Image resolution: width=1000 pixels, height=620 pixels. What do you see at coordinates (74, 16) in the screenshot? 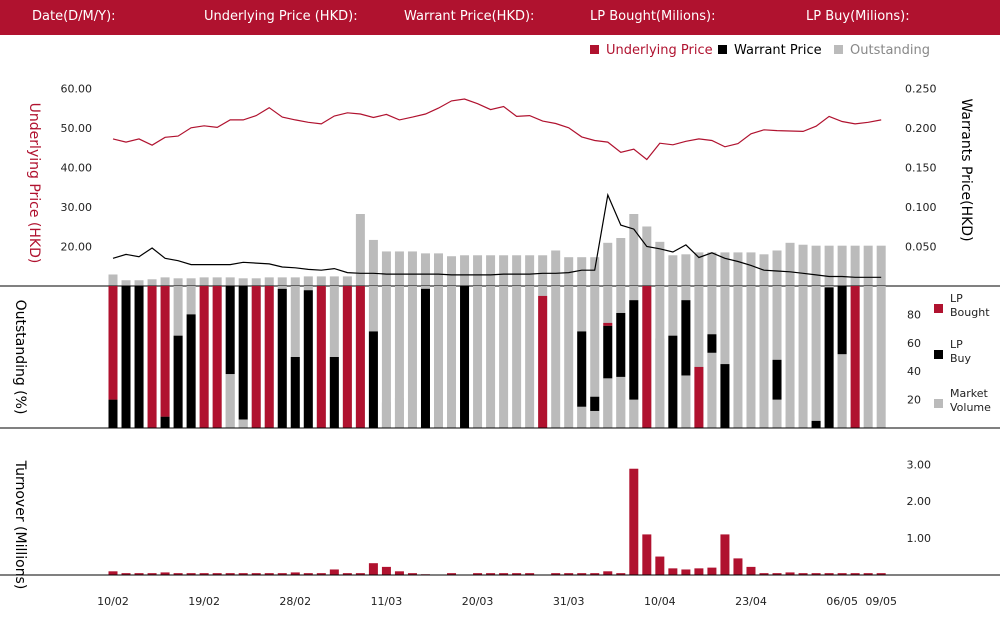
I see `date-label: Date(D/M/Y):` at bounding box center [74, 16].